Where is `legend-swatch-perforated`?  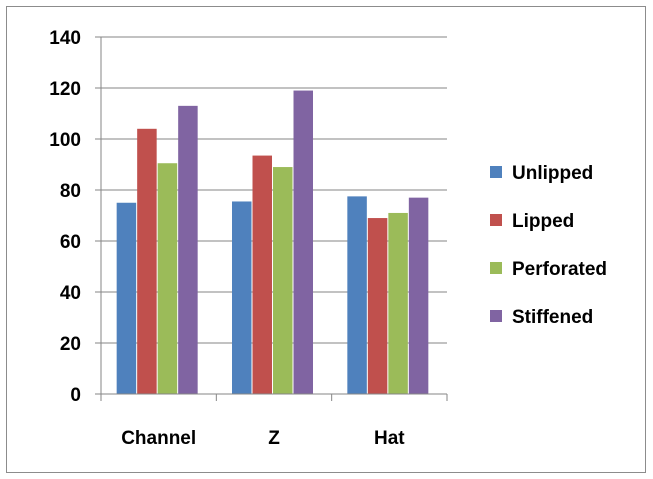
legend-swatch-perforated is located at coordinates (496, 268).